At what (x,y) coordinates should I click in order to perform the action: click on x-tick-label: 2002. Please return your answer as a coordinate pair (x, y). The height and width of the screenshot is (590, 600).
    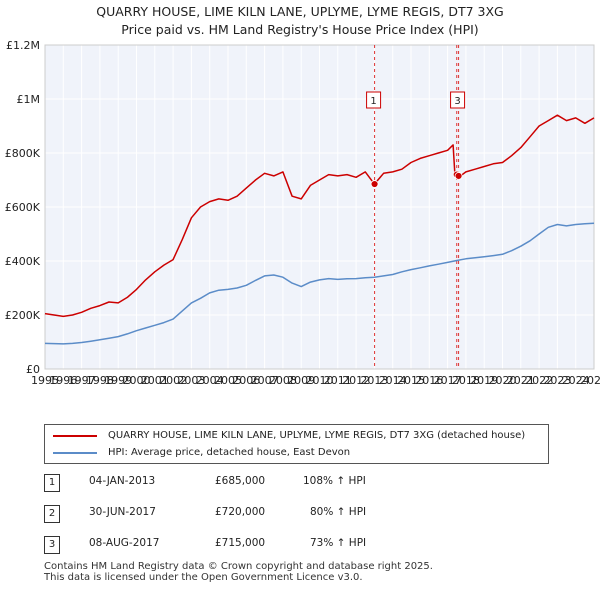
    Looking at the image, I should click on (173, 380).